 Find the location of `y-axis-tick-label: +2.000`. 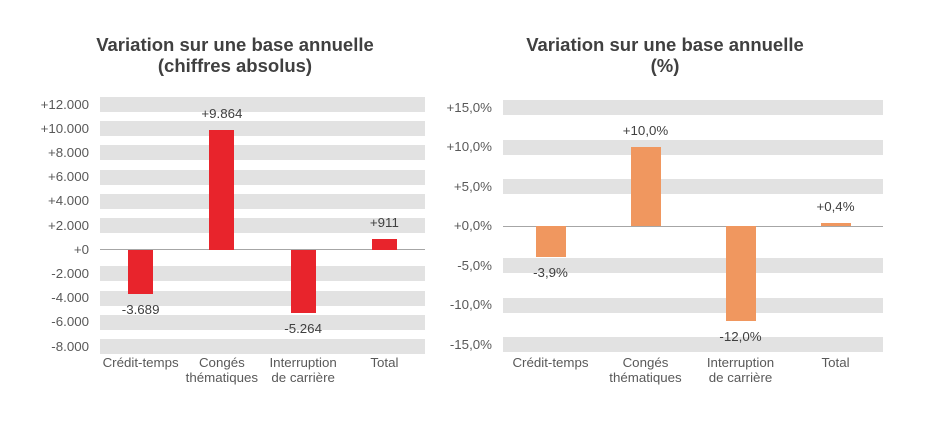

y-axis-tick-label: +2.000 is located at coordinates (68, 225).